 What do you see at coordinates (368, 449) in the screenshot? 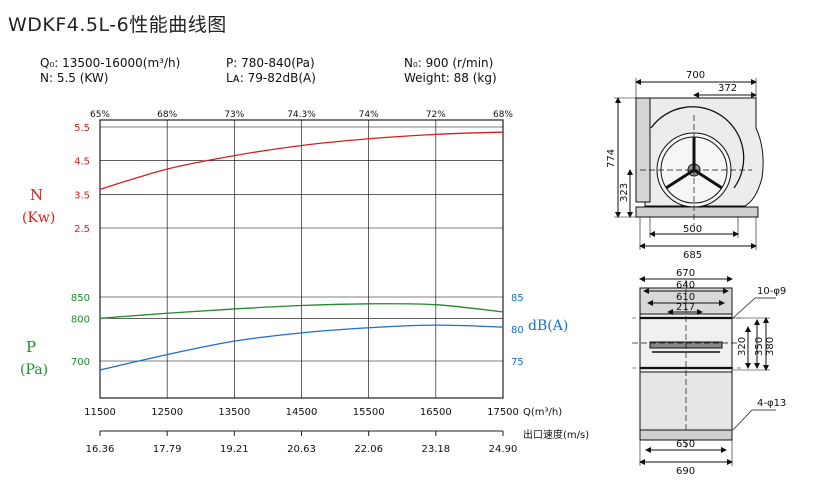
I see `secondary-tick-label: 22.06` at bounding box center [368, 449].